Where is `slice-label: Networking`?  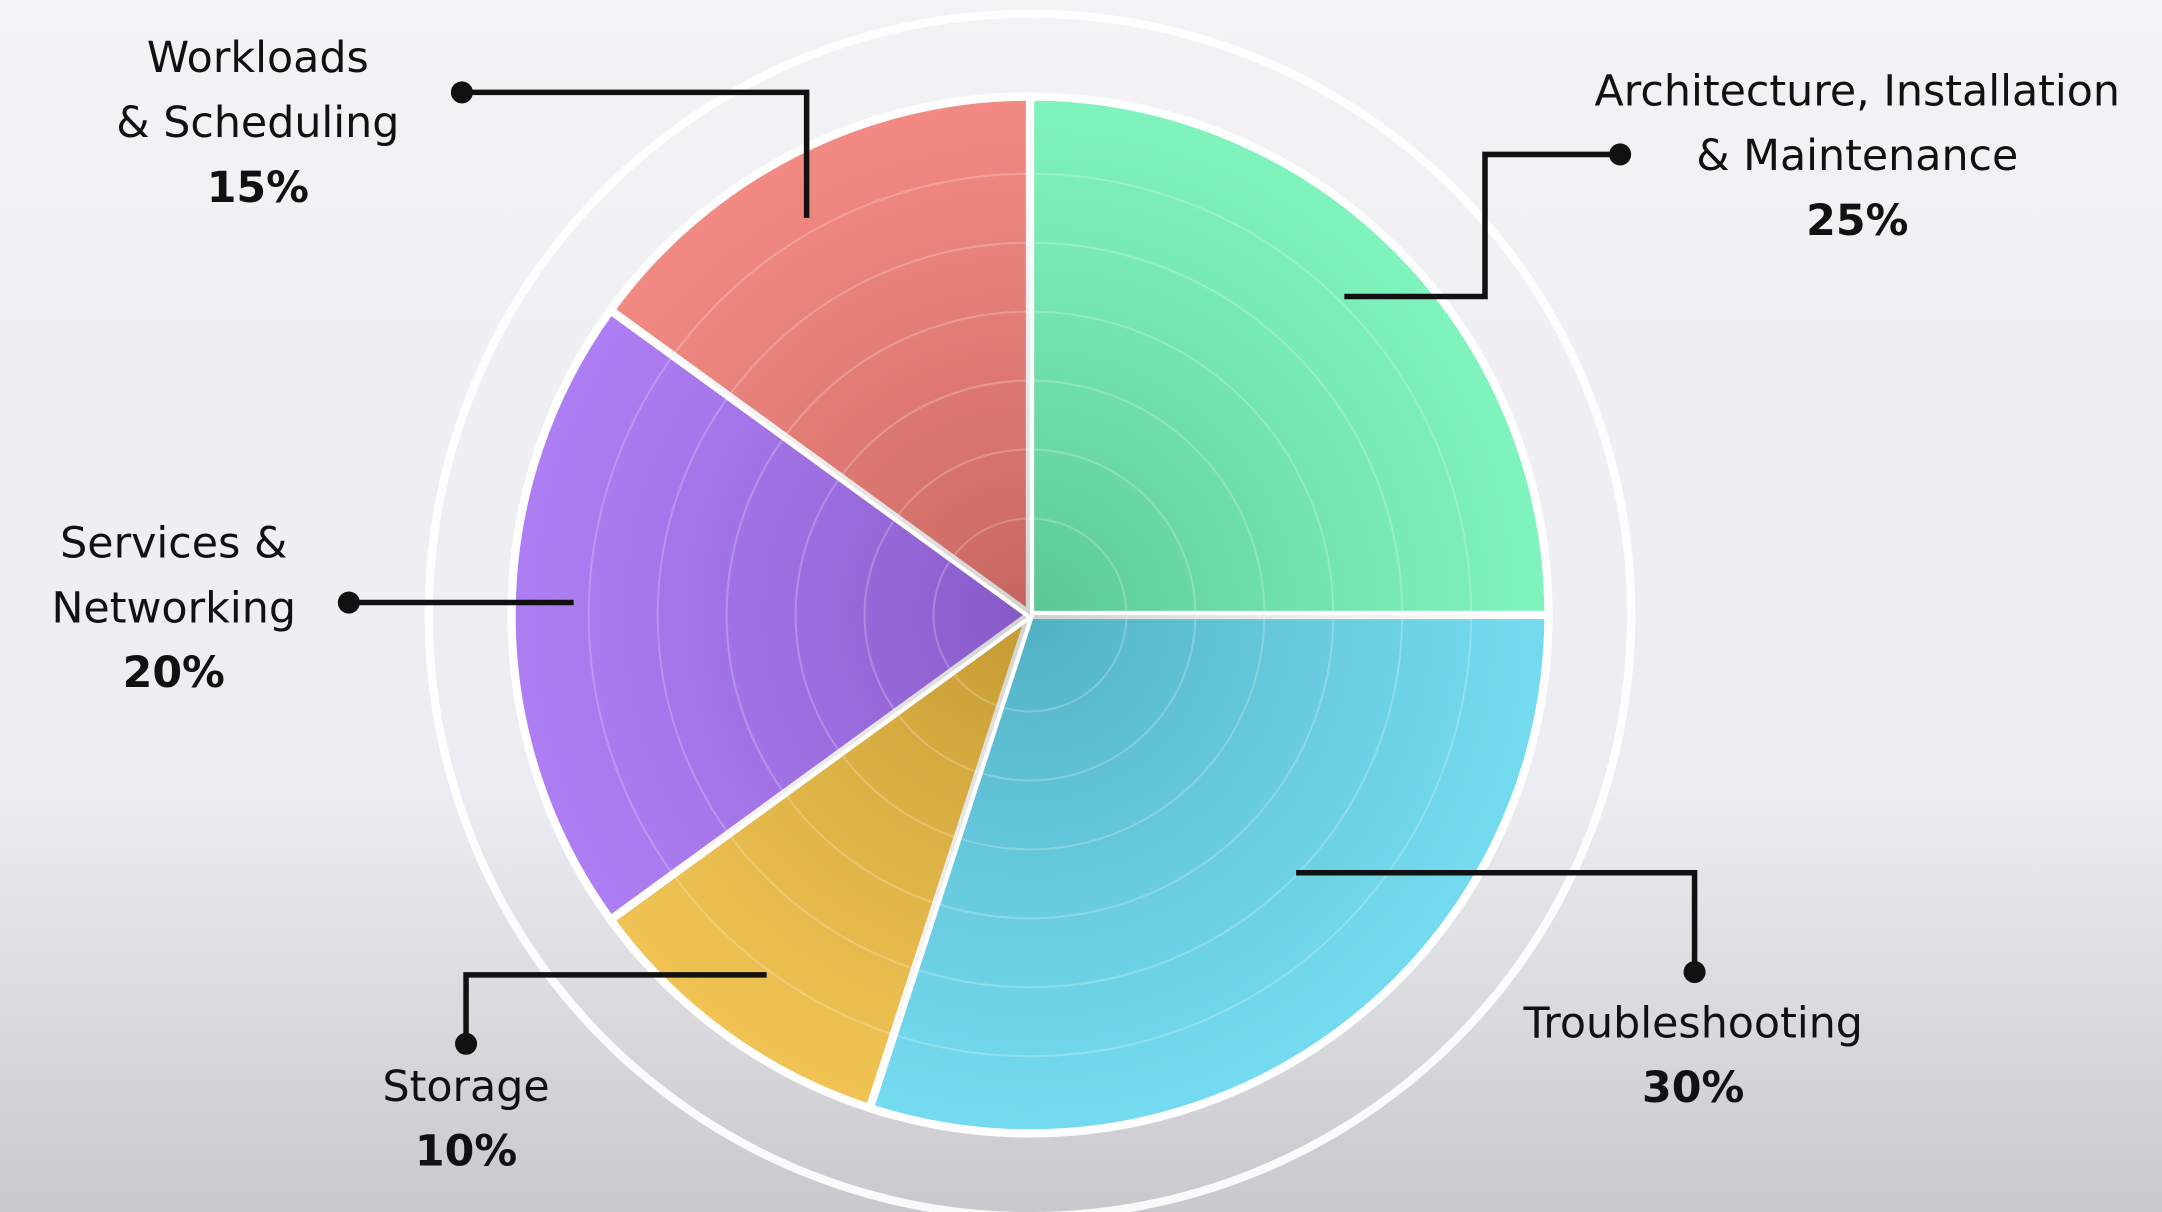
slice-label: Networking is located at coordinates (173, 608).